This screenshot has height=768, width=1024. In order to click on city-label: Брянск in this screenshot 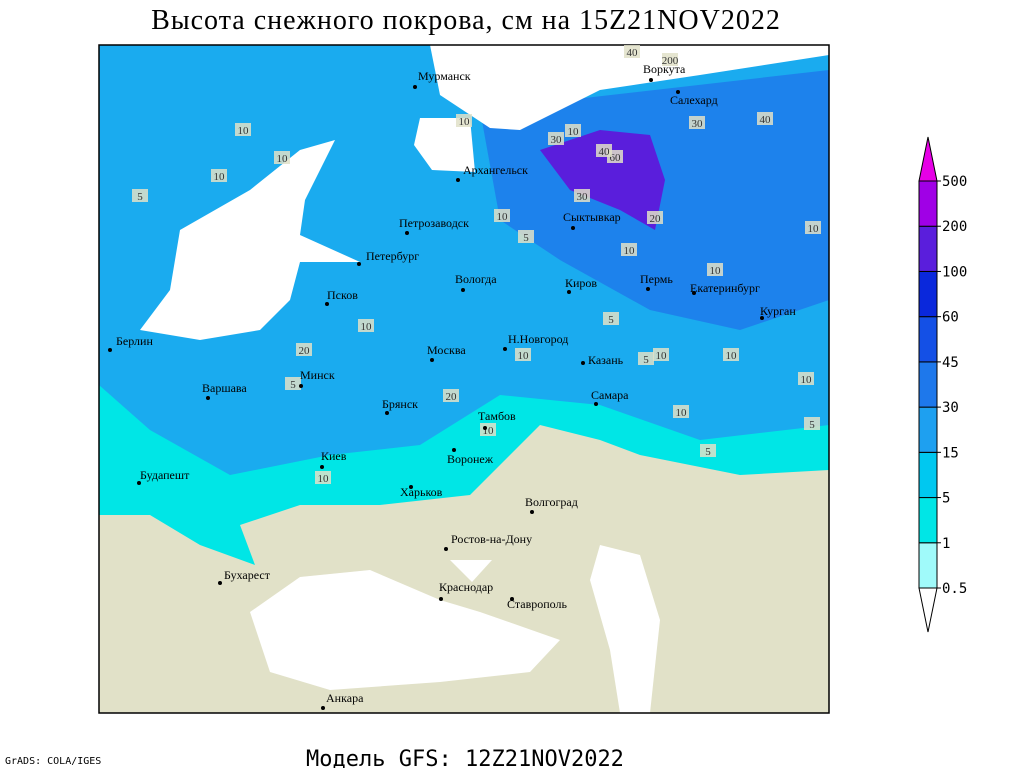, I will do `click(400, 404)`.